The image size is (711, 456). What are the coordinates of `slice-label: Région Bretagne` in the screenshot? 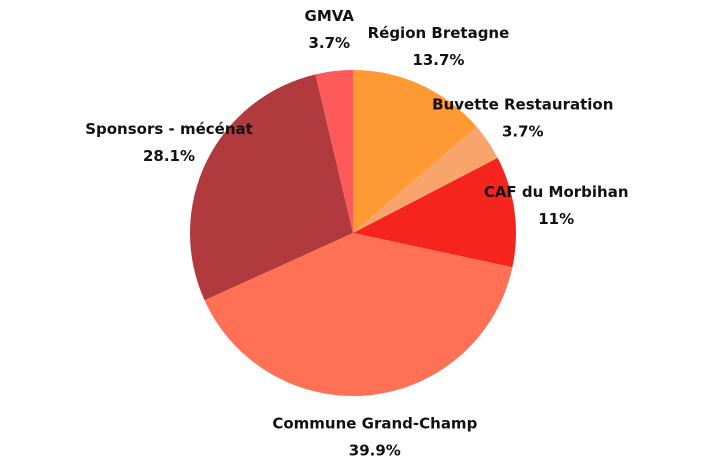 It's located at (439, 33).